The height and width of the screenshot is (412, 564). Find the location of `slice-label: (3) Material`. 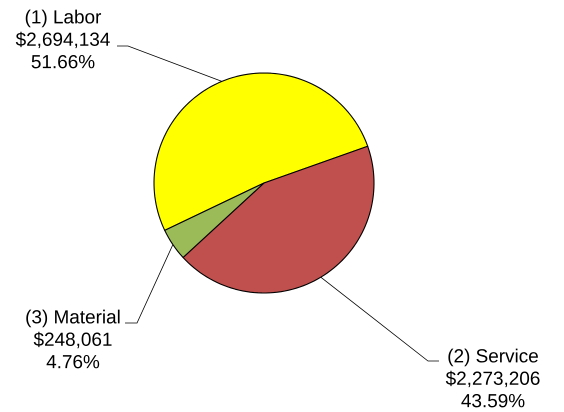

slice-label: (3) Material is located at coordinates (73, 319).